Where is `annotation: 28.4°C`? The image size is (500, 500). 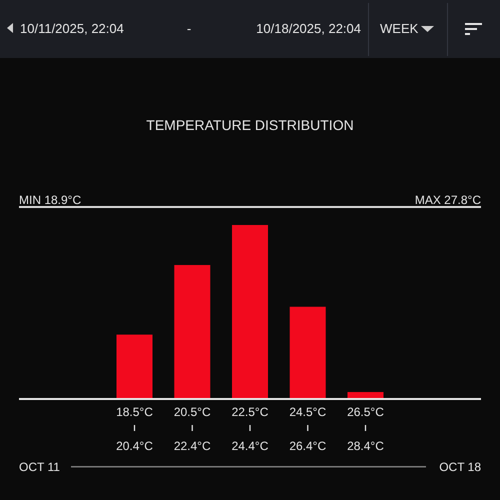 annotation: 28.4°C is located at coordinates (365, 446).